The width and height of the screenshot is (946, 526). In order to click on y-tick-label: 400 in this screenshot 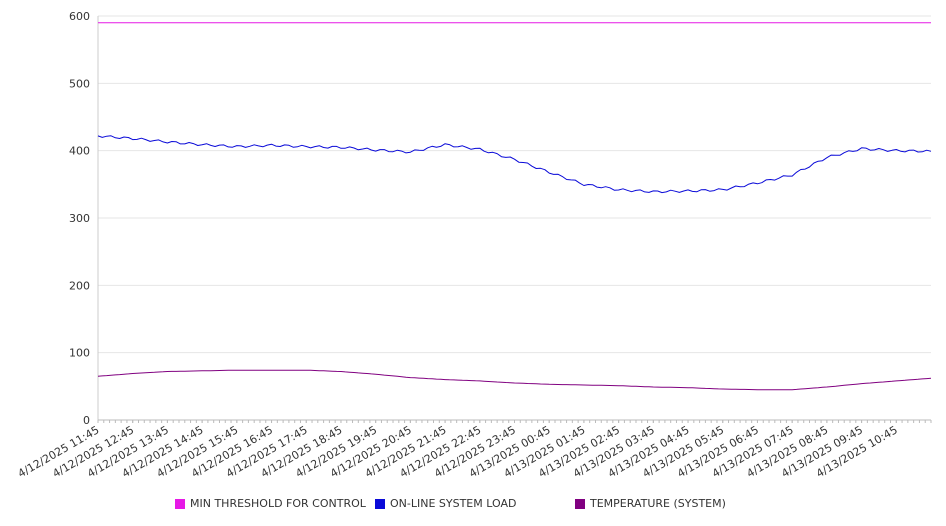, I will do `click(79, 151)`.